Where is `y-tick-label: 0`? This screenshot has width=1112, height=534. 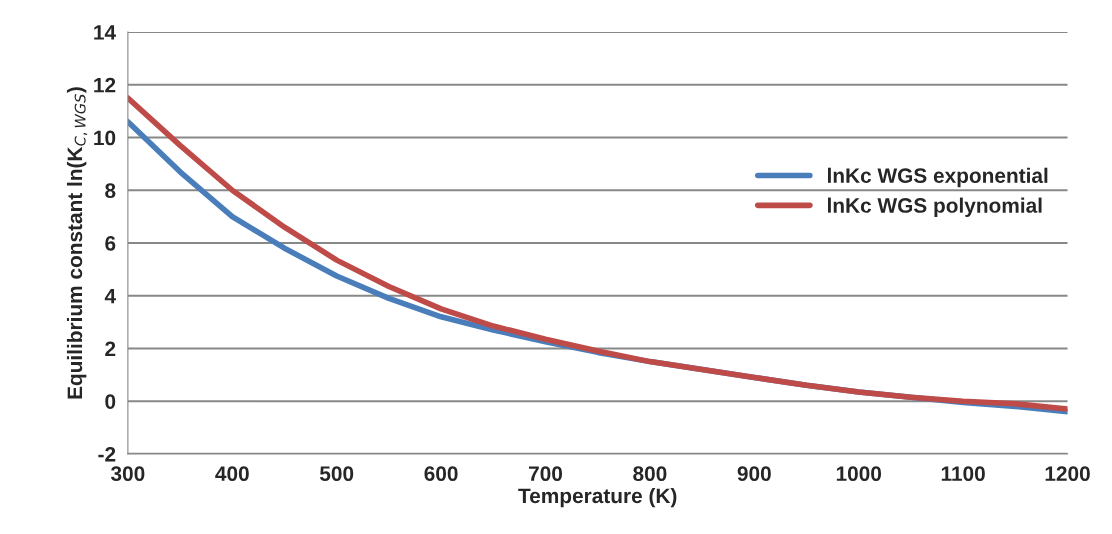 y-tick-label: 0 is located at coordinates (110, 401).